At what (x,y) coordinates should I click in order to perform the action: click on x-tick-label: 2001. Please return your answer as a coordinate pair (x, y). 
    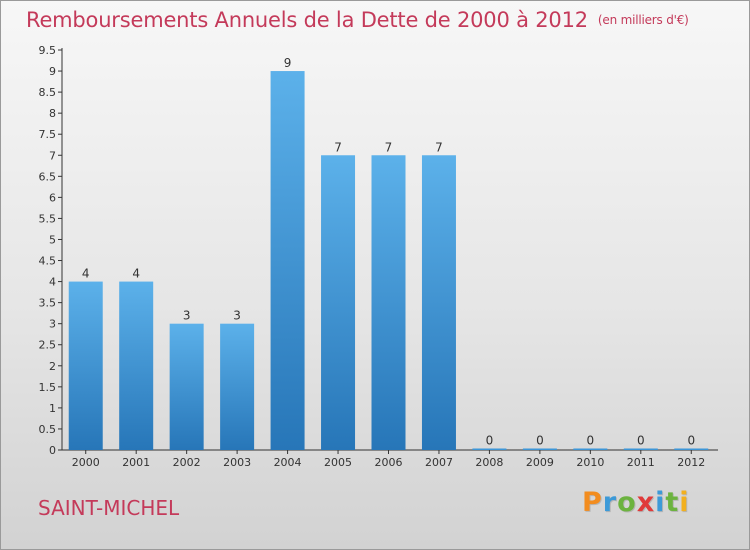
    Looking at the image, I should click on (136, 462).